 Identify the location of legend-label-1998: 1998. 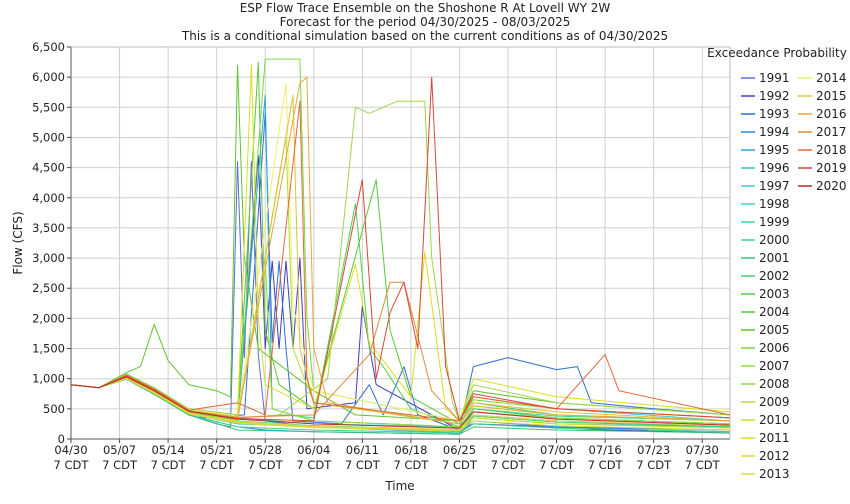
(774, 204).